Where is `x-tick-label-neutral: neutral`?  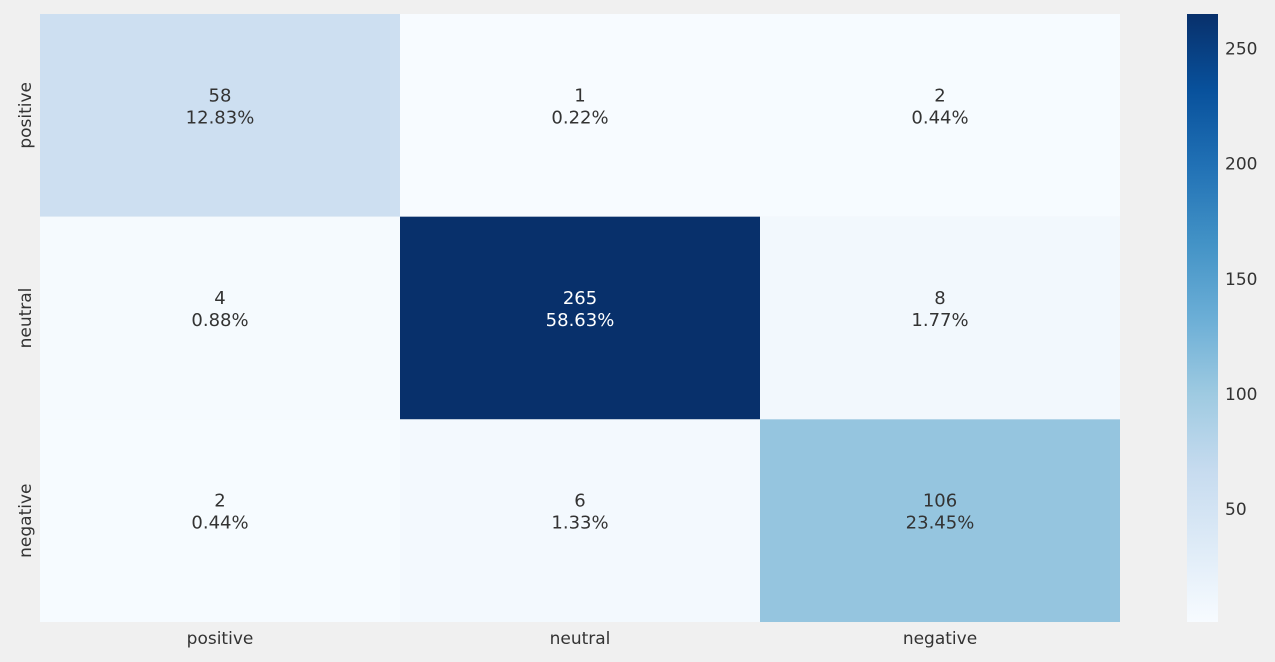 x-tick-label-neutral: neutral is located at coordinates (580, 639).